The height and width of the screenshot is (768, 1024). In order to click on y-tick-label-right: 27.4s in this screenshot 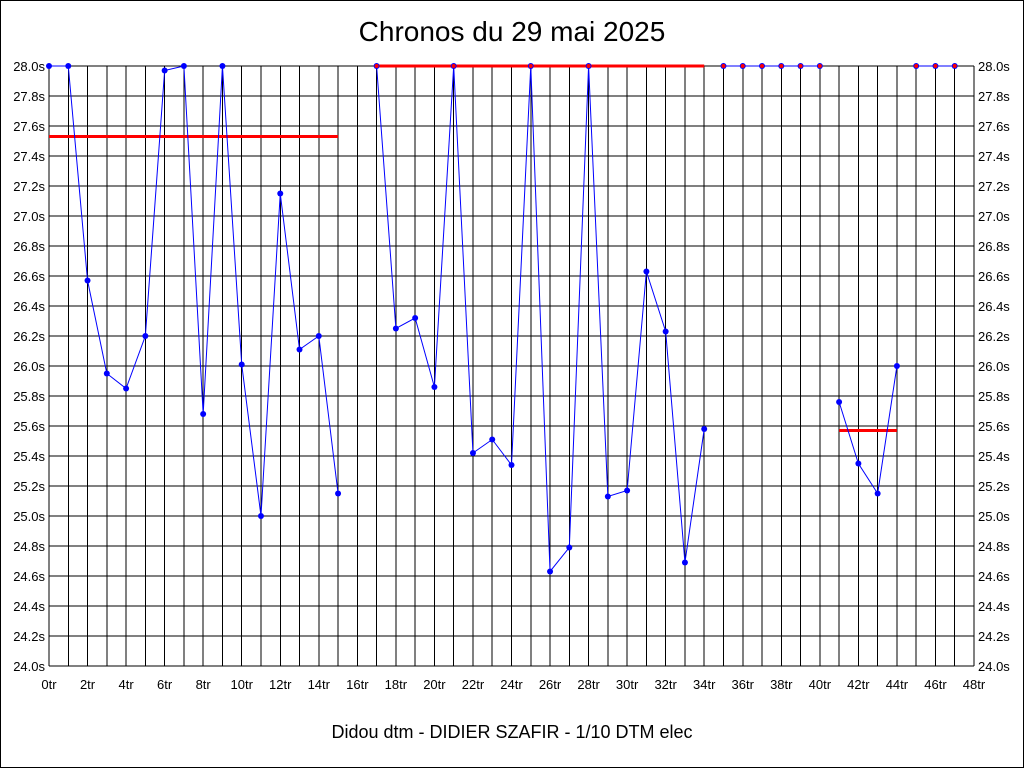, I will do `click(994, 156)`.